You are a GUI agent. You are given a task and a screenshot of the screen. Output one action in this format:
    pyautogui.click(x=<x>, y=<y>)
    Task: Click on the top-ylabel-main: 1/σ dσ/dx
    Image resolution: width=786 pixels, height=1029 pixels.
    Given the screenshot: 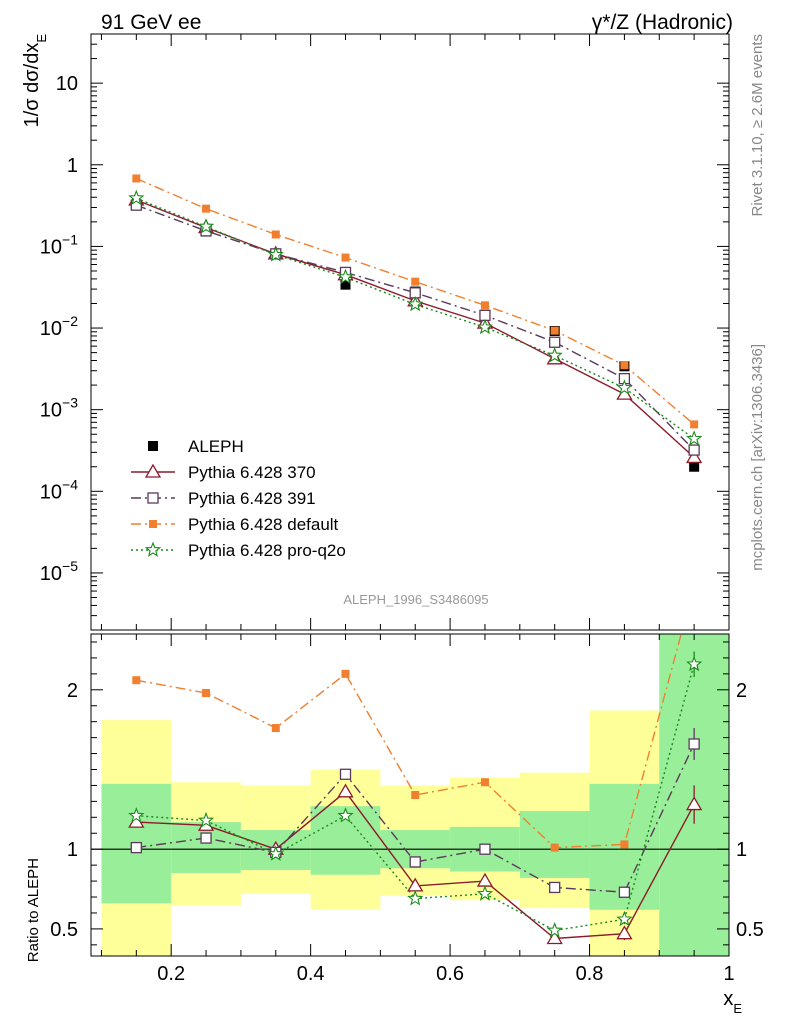 What is the action you would take?
    pyautogui.click(x=32, y=85)
    